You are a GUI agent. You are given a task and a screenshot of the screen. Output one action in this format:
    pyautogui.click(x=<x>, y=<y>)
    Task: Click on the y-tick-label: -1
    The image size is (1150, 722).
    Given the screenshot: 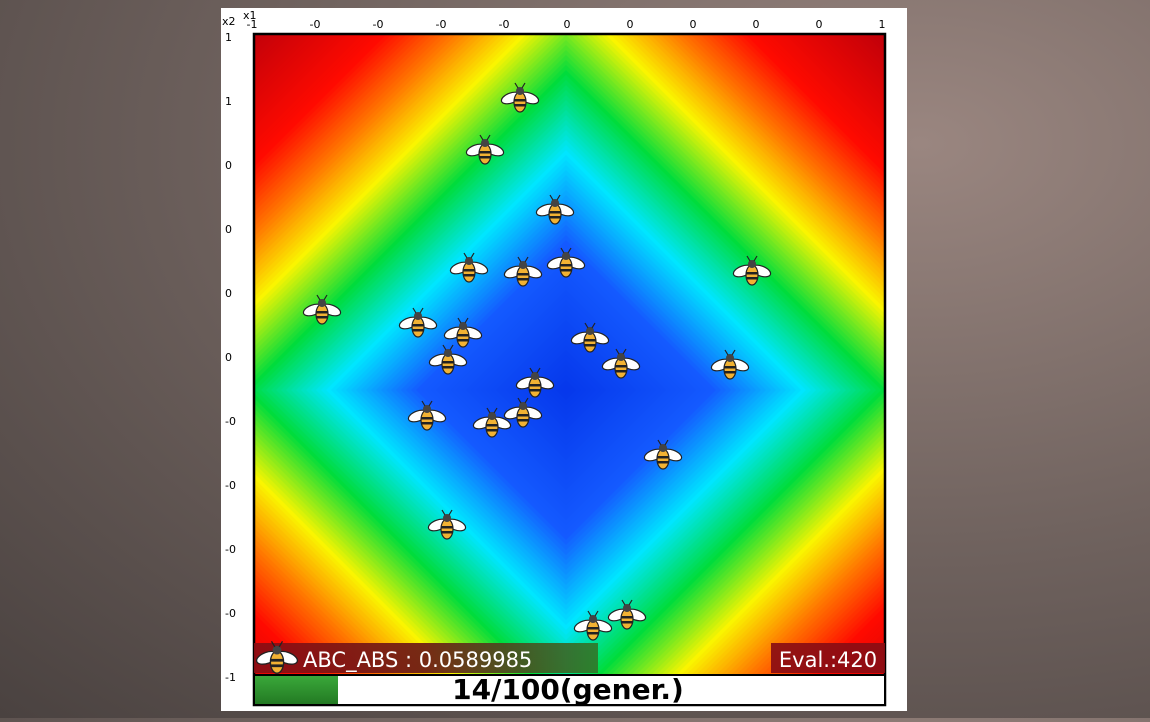 What is the action you would take?
    pyautogui.click(x=230, y=677)
    